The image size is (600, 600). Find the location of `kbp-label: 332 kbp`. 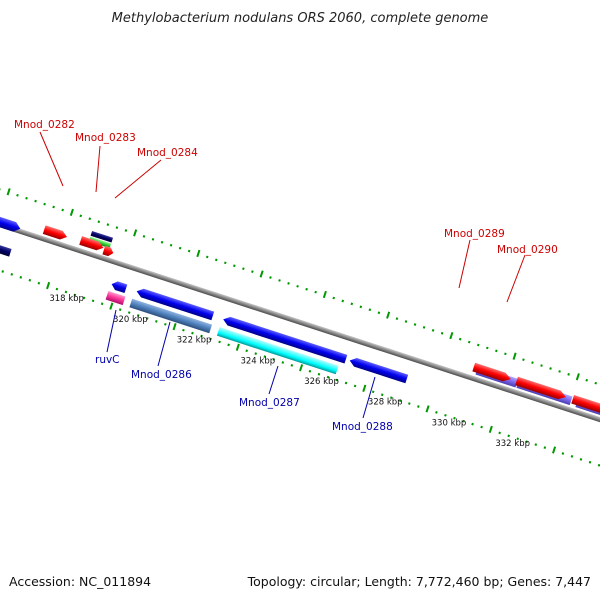

kbp-label: 332 kbp is located at coordinates (512, 444).